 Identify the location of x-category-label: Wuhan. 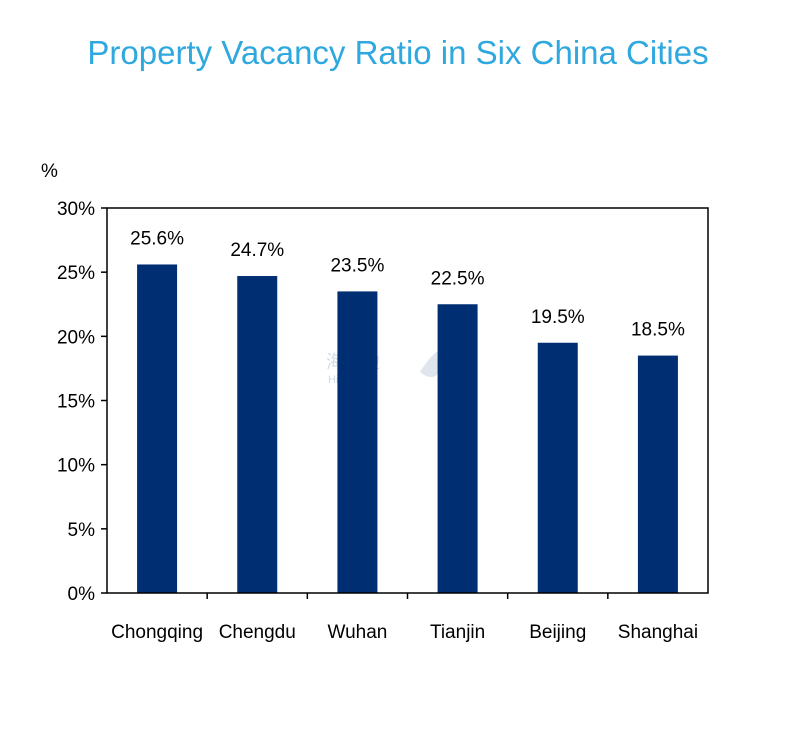
(357, 632).